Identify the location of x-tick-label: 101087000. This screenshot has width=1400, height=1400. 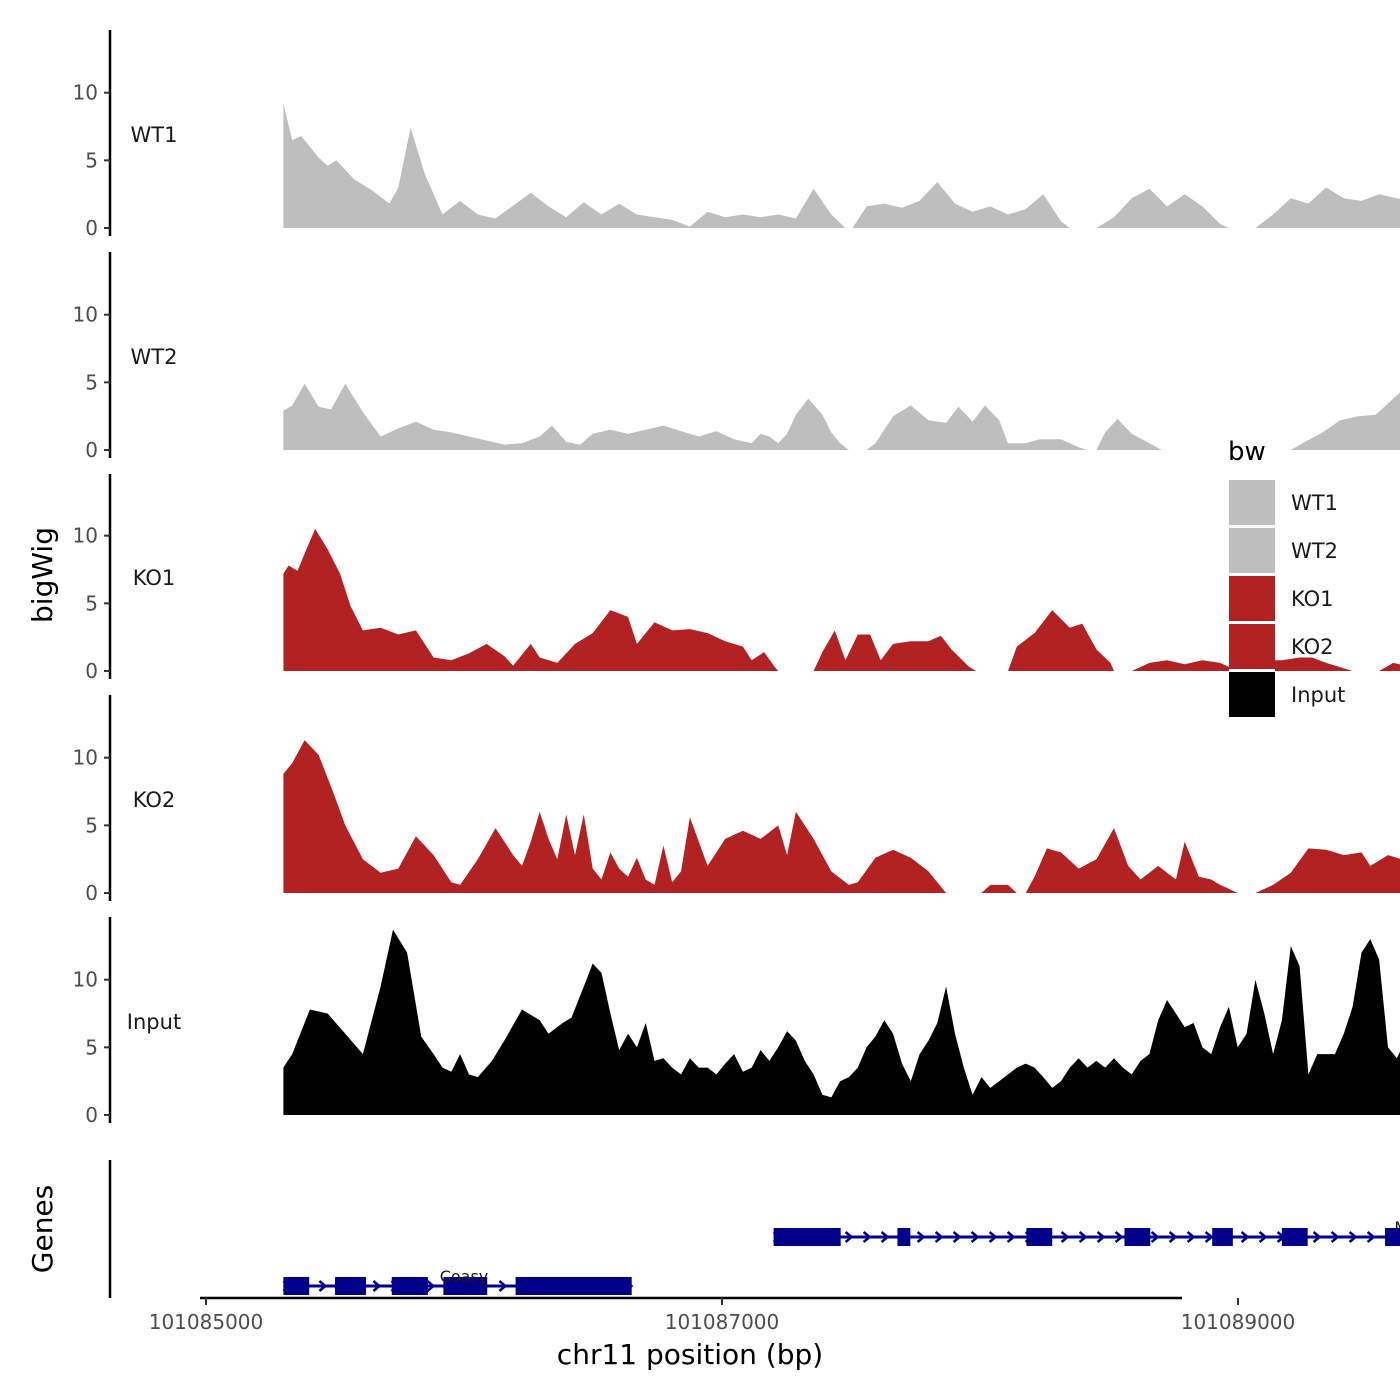
(722, 1322).